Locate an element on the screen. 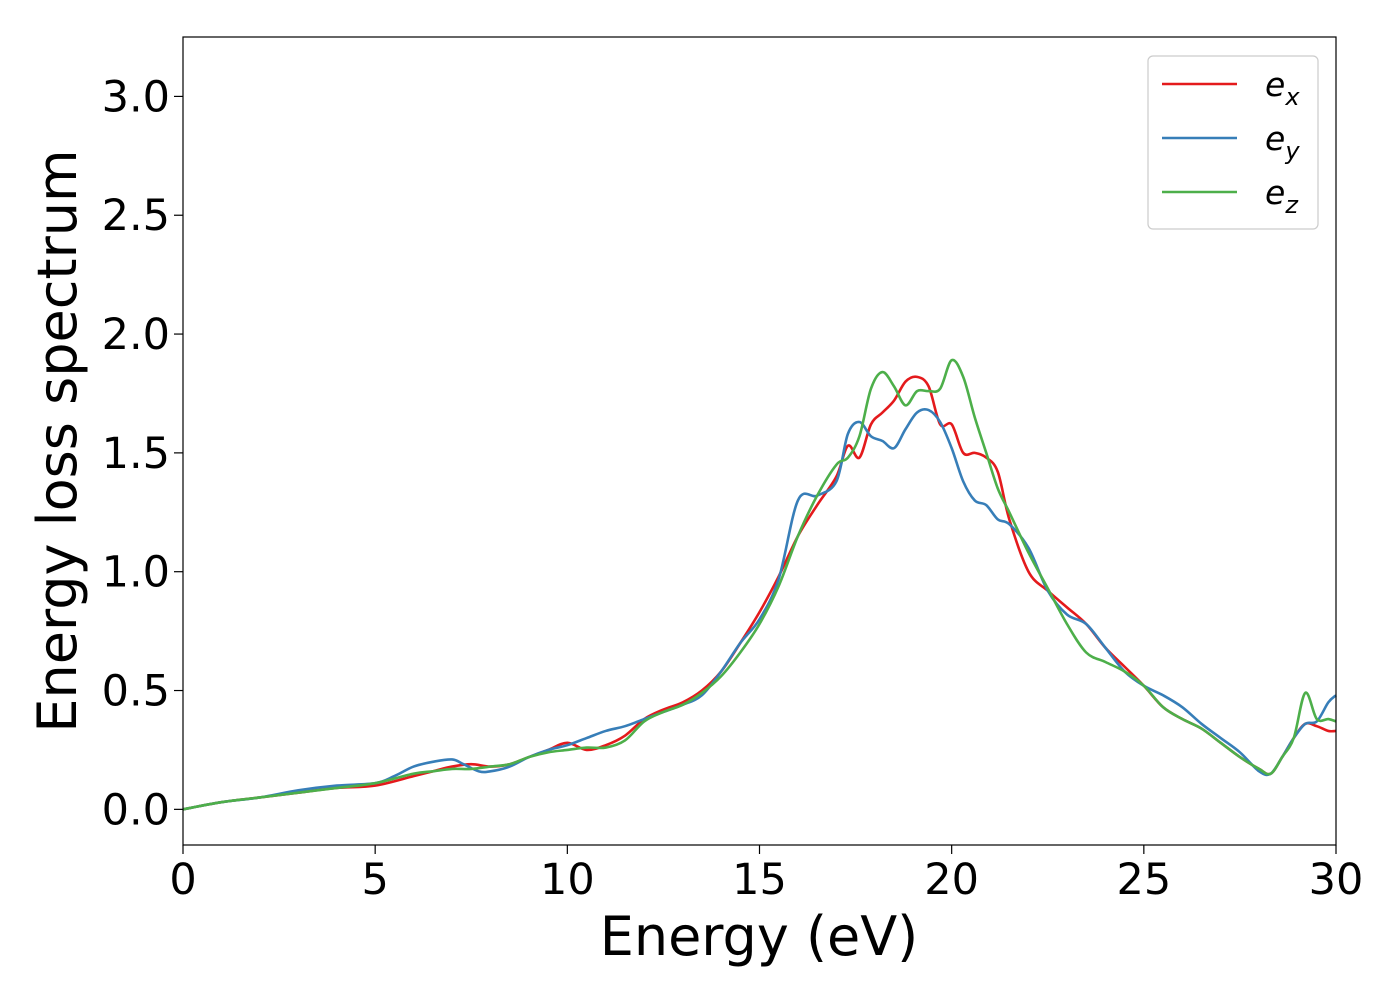 The image size is (1400, 1000). x-axis-label: Energy (eV) is located at coordinates (759, 936).